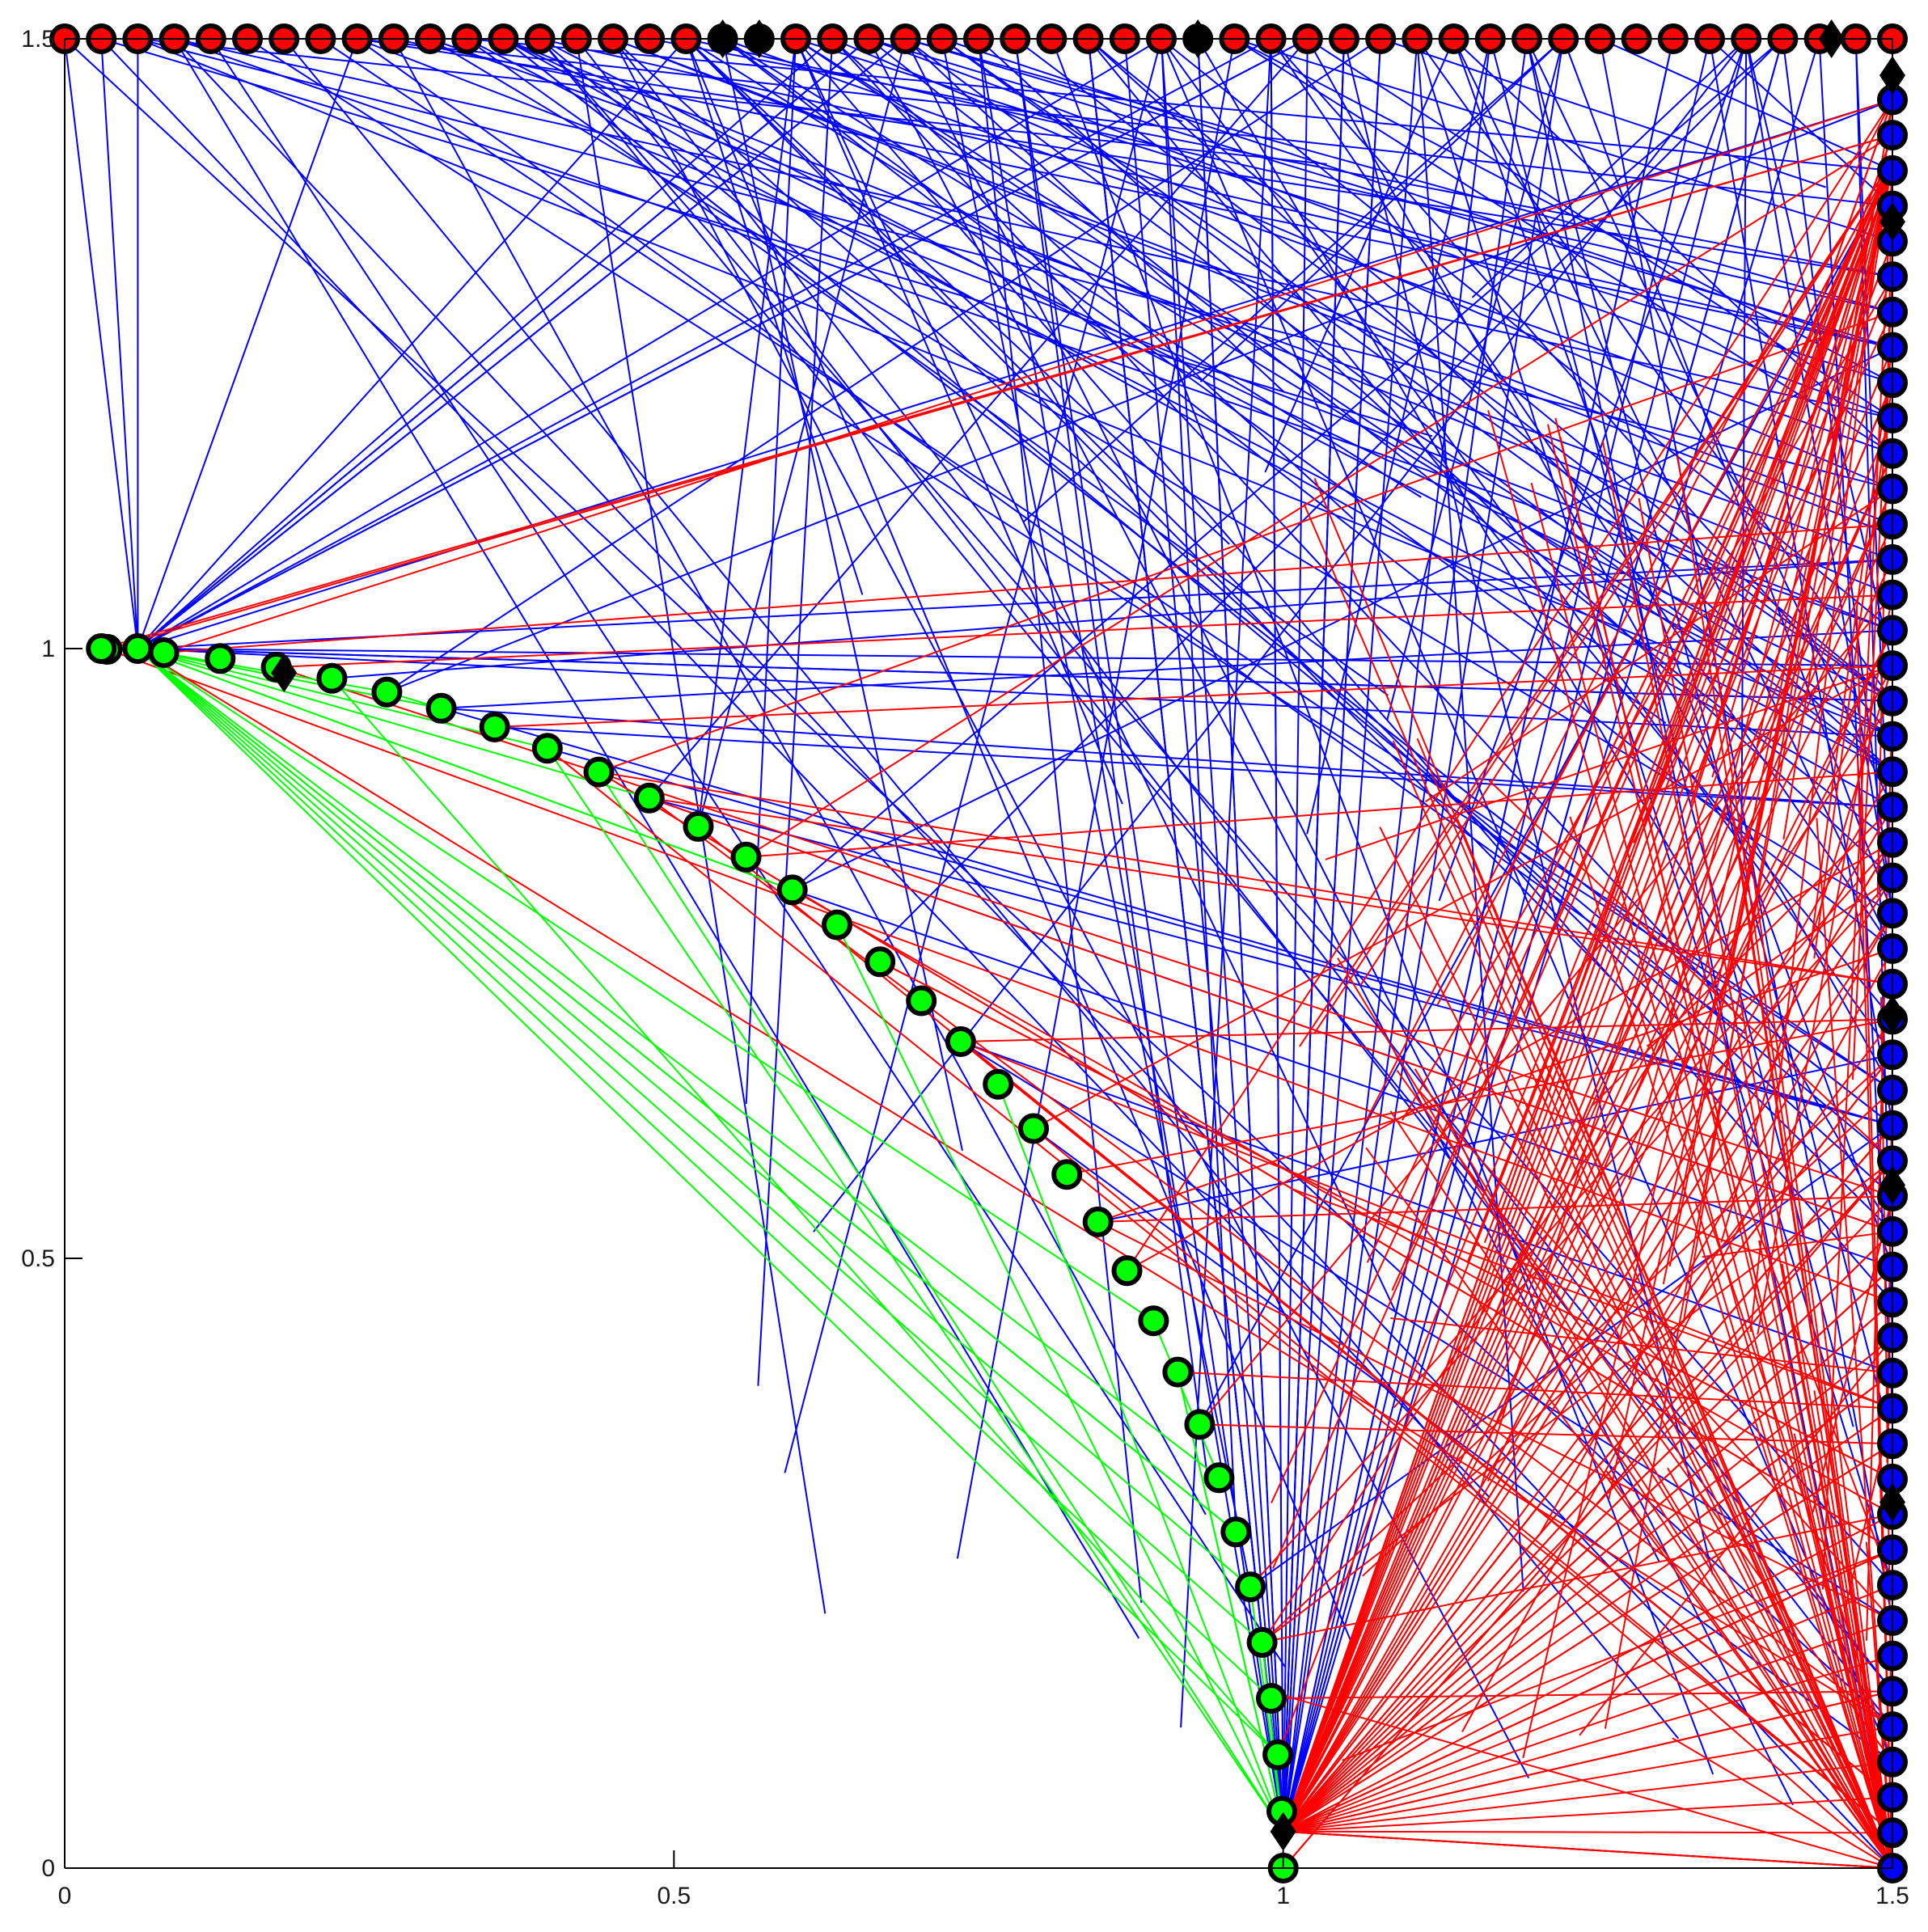 This screenshot has height=1932, width=1928. Describe the element at coordinates (1892, 1896) in the screenshot. I see `x-tick-label: 1.5` at that location.